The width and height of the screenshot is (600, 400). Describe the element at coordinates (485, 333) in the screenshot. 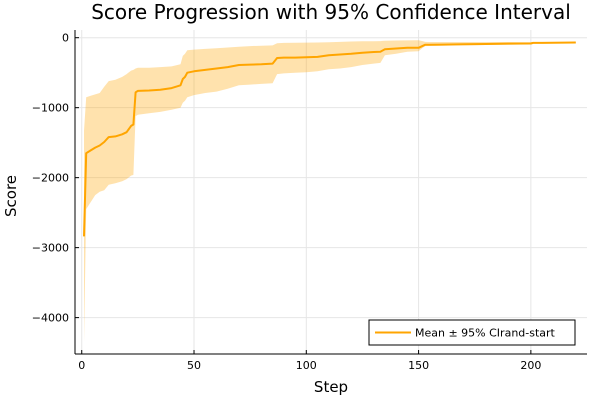

I see `legend-label: Mean ± 95% CIrand-start` at that location.